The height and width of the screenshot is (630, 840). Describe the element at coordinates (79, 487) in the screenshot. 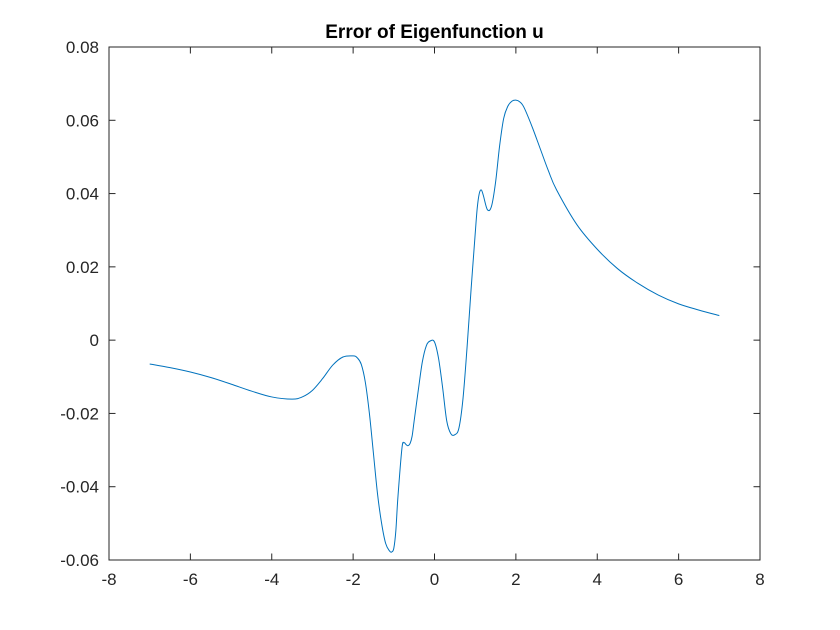

I see `y-tick-label: -0.04` at that location.